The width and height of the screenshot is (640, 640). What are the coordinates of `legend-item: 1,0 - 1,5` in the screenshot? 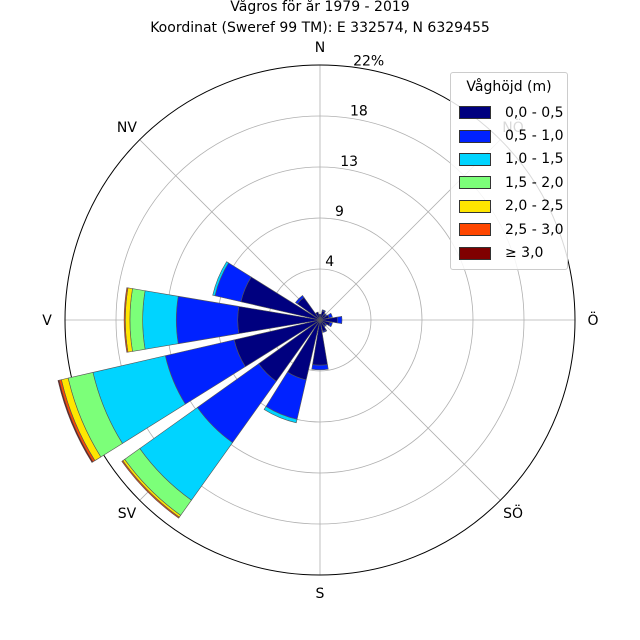 It's located at (511, 159).